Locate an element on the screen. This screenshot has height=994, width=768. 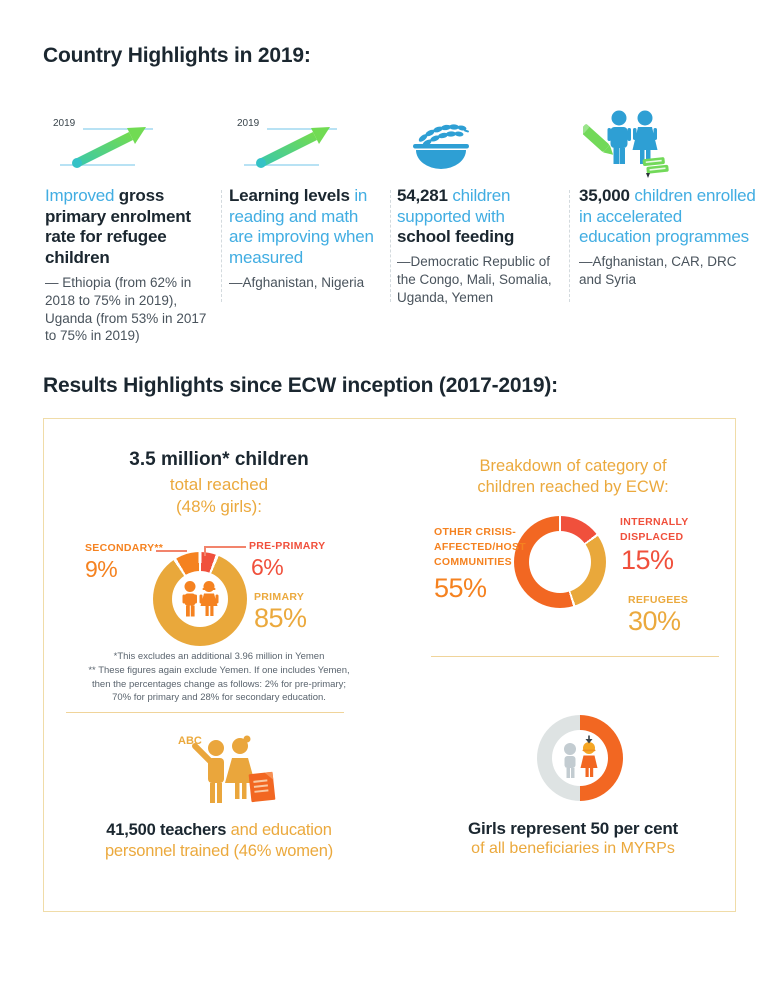
teachers-icon-wrap: ABC is located at coordinates (219, 771).